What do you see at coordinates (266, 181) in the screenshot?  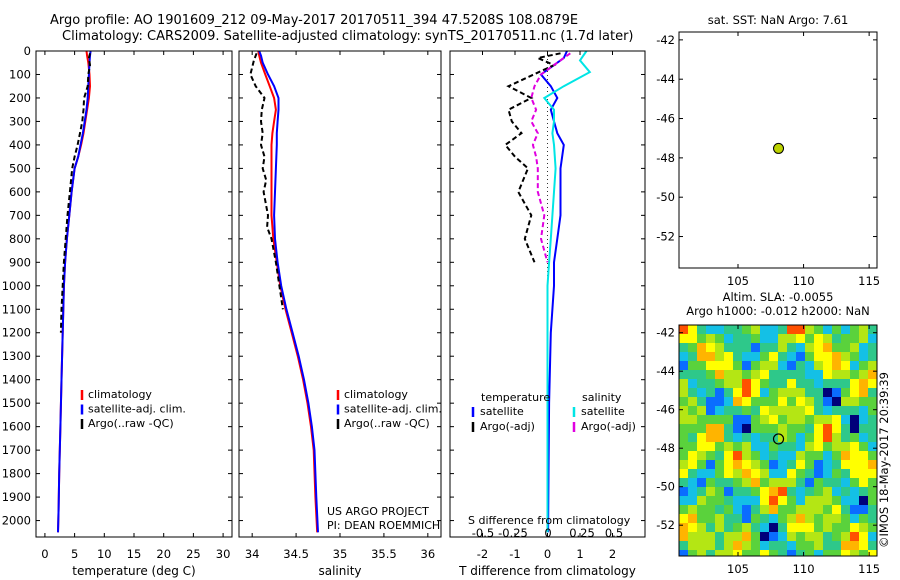 I see `series-line` at bounding box center [266, 181].